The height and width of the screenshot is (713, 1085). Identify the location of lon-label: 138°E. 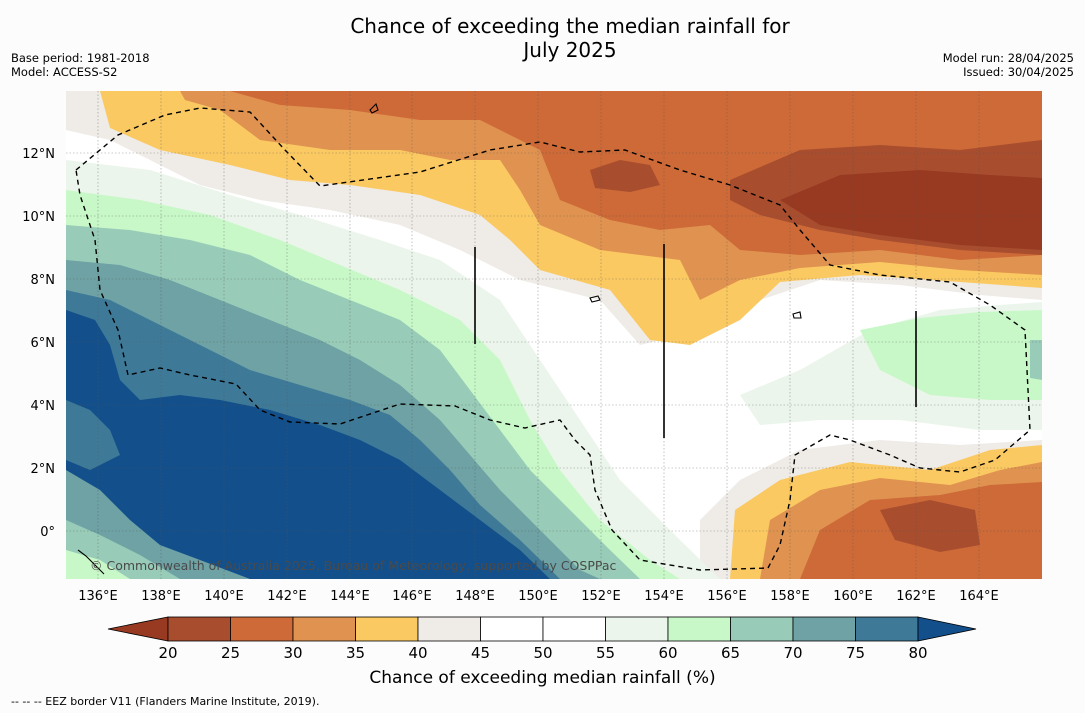
(161, 596).